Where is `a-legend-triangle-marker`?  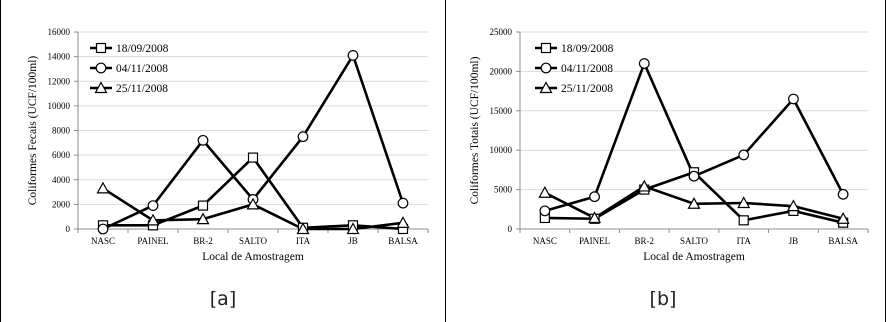 a-legend-triangle-marker is located at coordinates (101, 87).